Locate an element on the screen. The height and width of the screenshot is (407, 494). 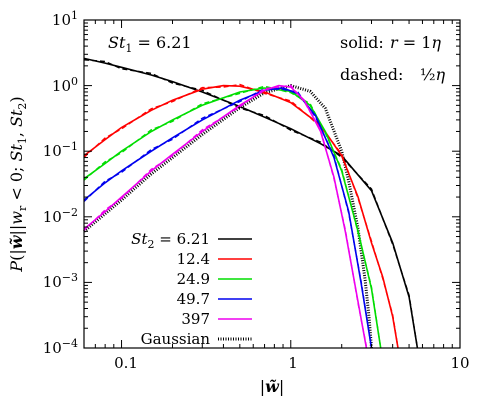
y-tick-label-1e-4: 10⁻⁴ is located at coordinates (60, 347).